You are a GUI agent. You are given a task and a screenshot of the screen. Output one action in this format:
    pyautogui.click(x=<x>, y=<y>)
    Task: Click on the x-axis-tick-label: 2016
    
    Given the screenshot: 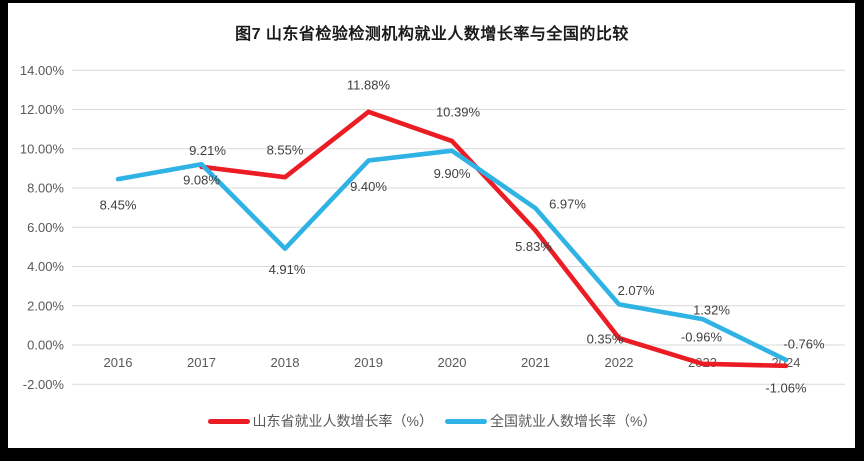 What is the action you would take?
    pyautogui.click(x=118, y=362)
    